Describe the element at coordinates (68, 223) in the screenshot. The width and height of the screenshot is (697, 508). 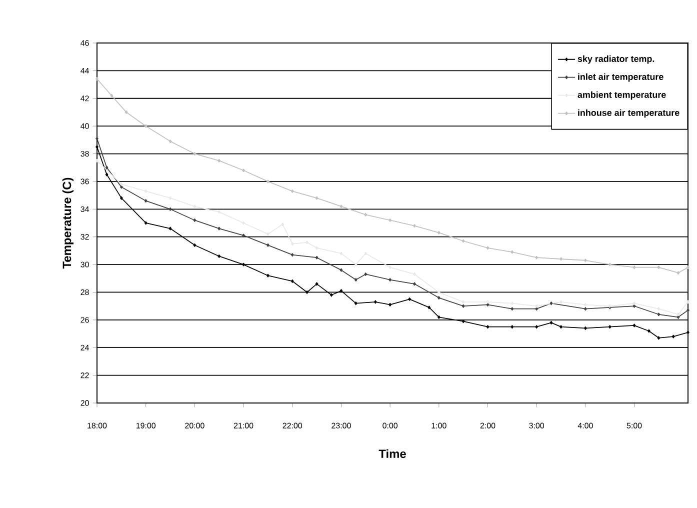
I see `y-axis-title: Temperature (C)` at that location.